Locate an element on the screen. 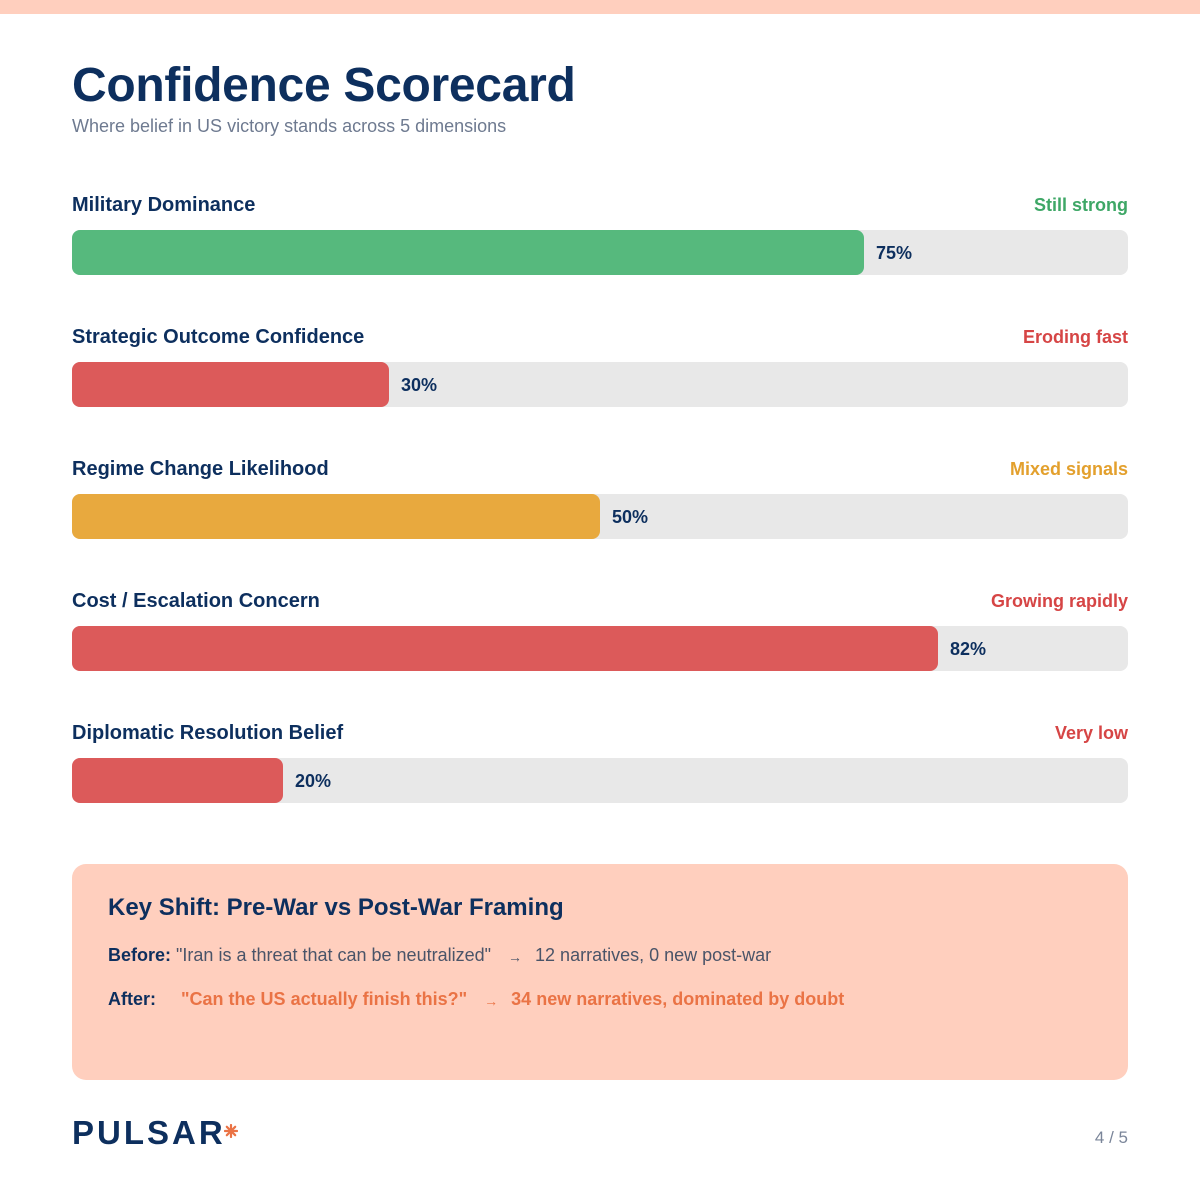 The image size is (1200, 1200). bar-track: 20% is located at coordinates (600, 780).